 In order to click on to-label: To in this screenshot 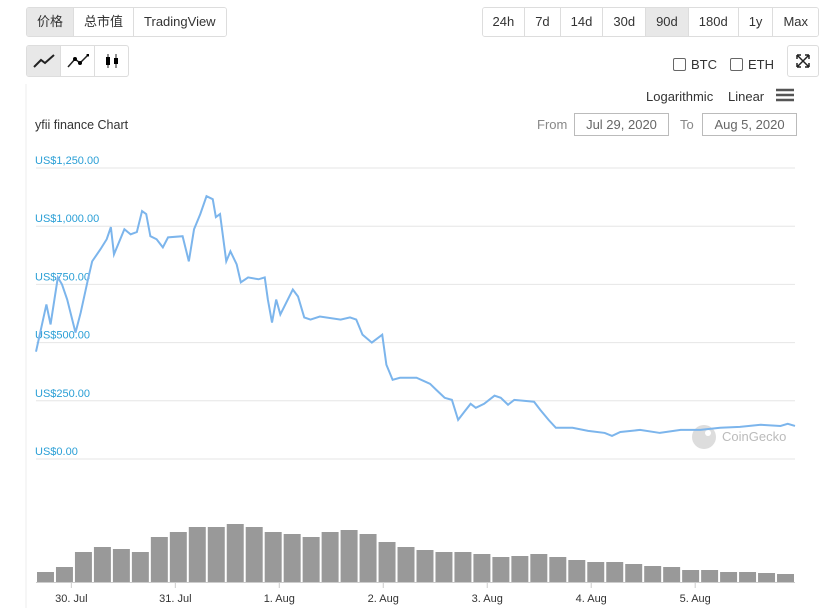, I will do `click(687, 124)`.